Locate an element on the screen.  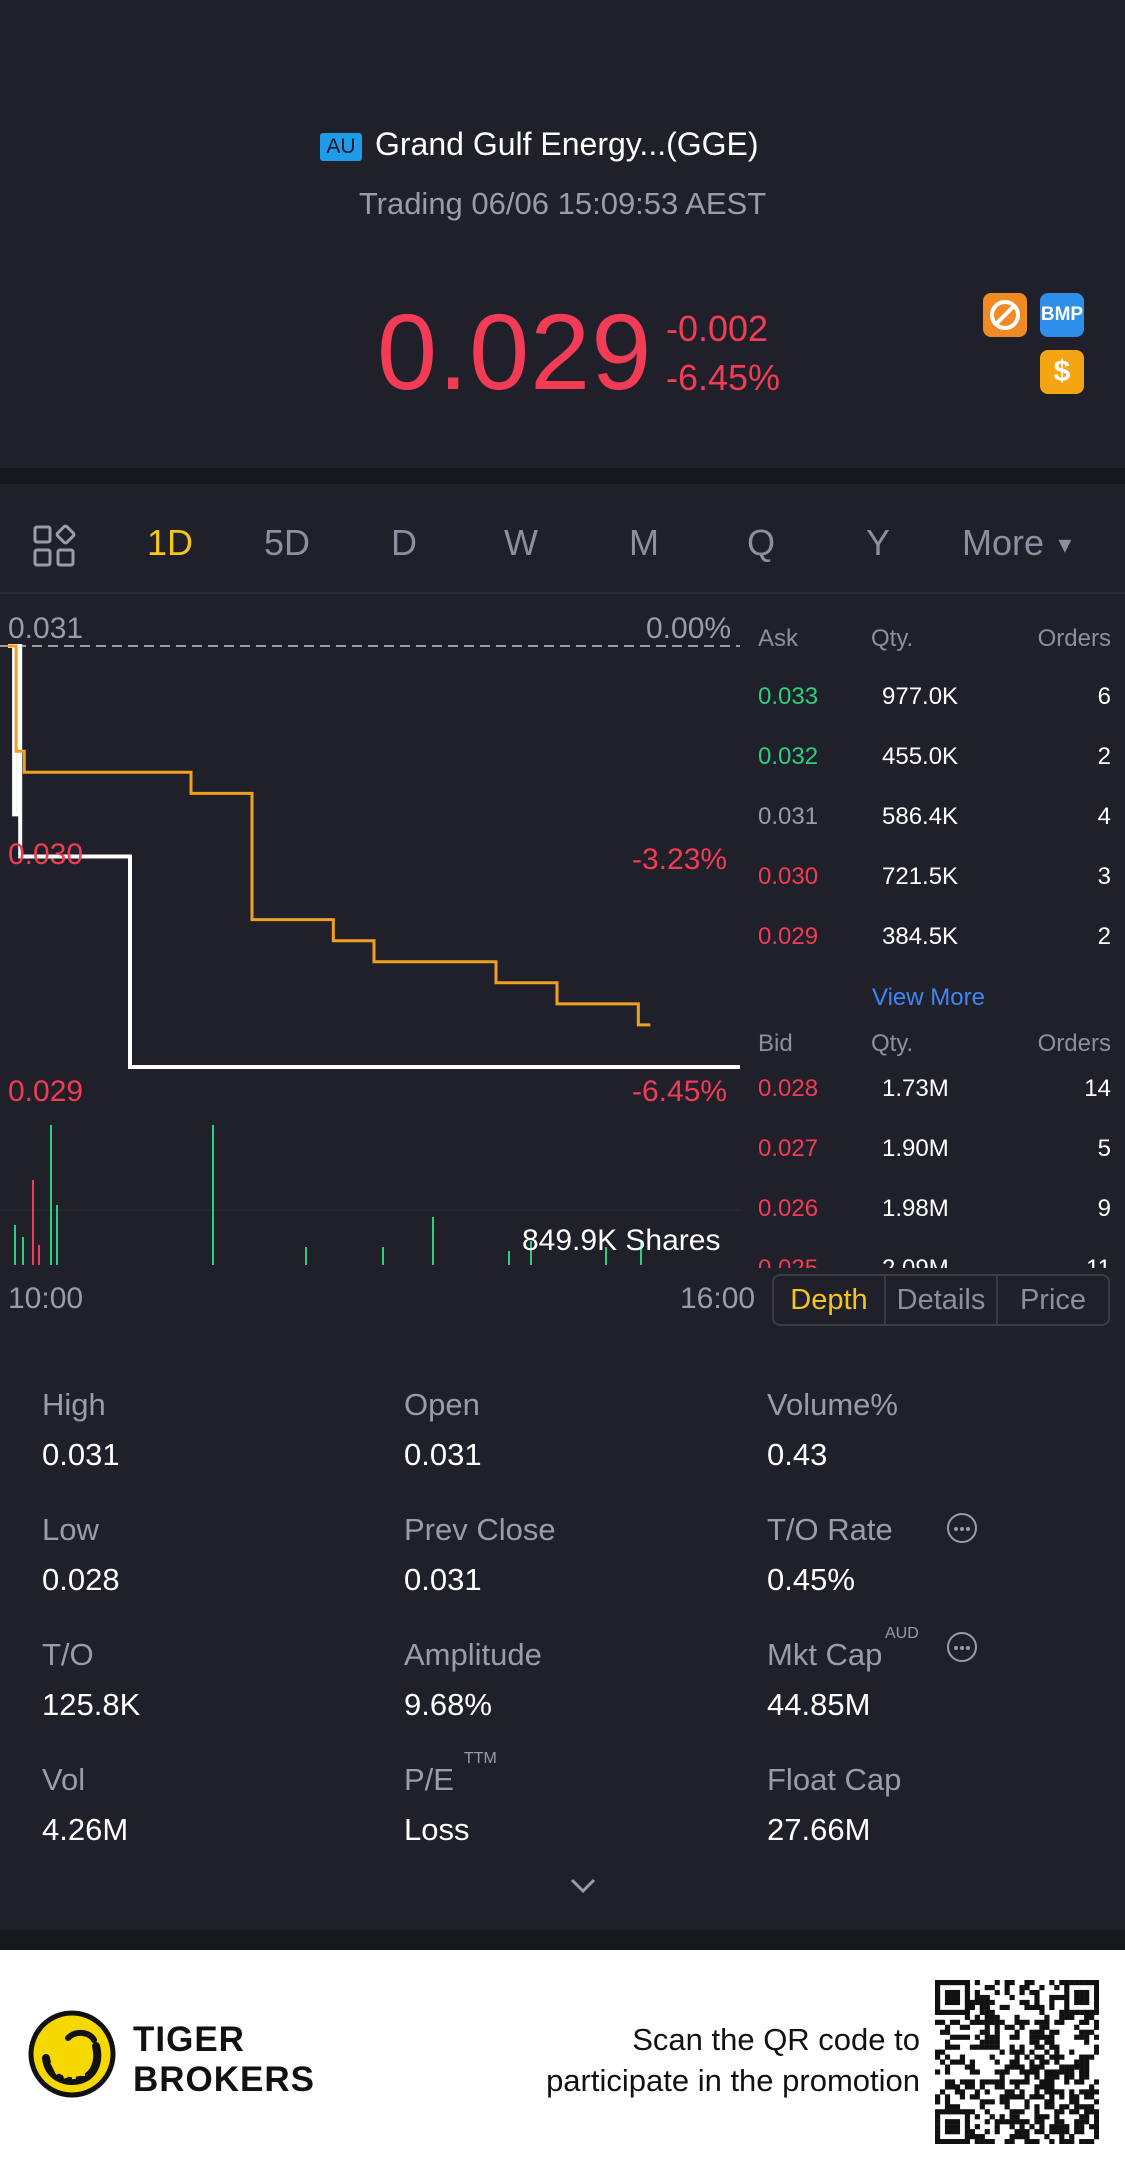
book-qty: 384.5K is located at coordinates (920, 936).